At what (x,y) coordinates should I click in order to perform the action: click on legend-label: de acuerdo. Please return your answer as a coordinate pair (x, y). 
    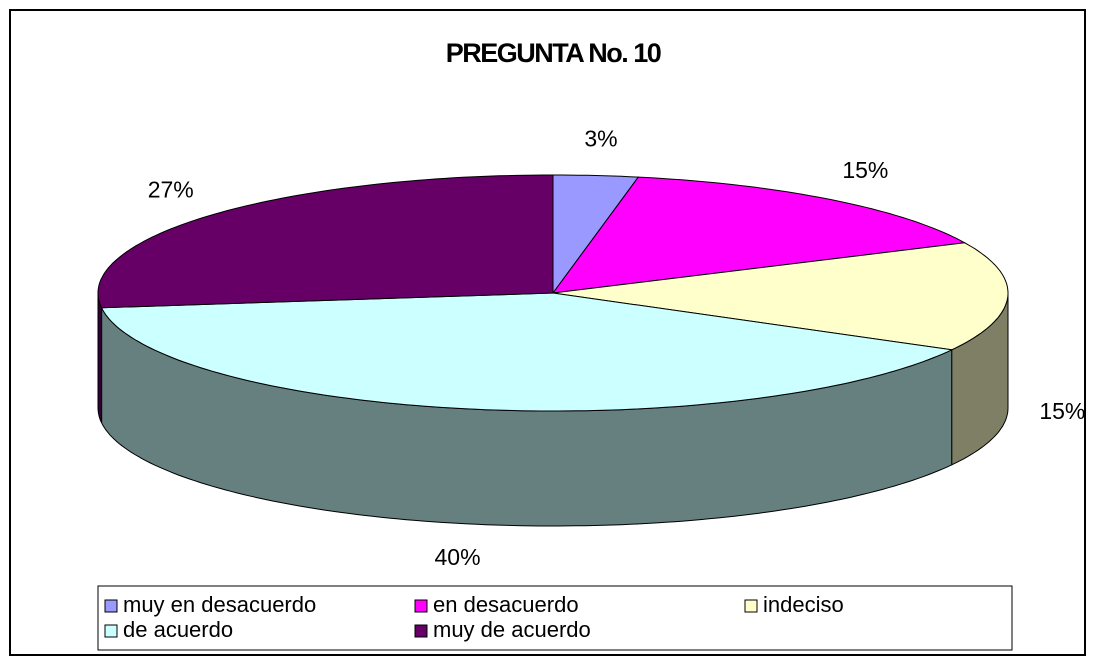
    Looking at the image, I should click on (178, 629).